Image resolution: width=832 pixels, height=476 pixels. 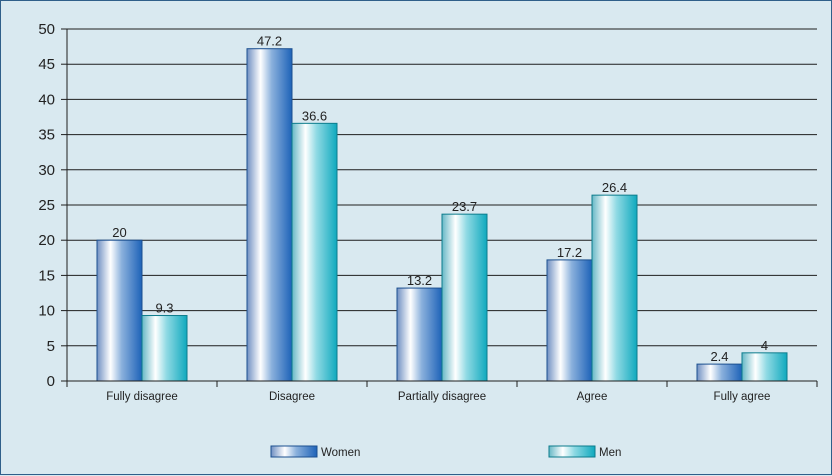 What do you see at coordinates (445, 452) in the screenshot?
I see `legend: Women Men` at bounding box center [445, 452].